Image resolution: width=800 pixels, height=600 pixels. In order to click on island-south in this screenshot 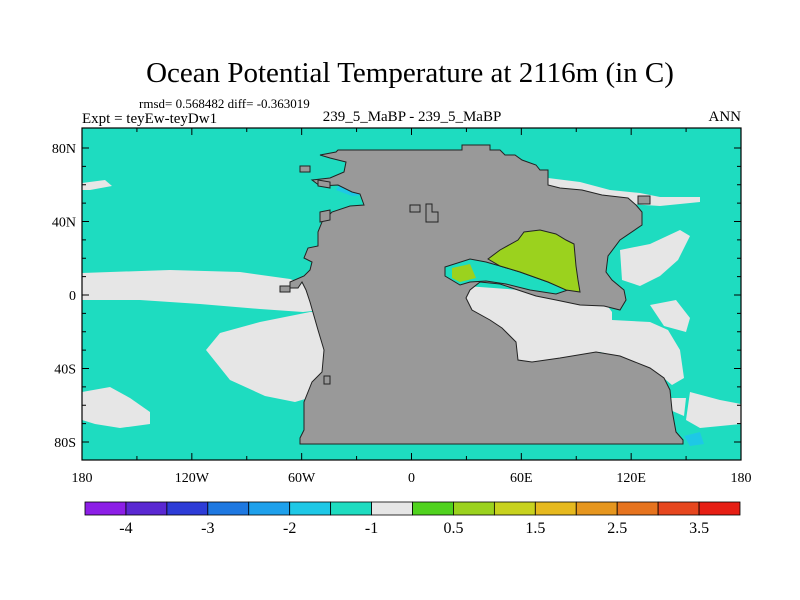, I will do `click(327, 380)`.